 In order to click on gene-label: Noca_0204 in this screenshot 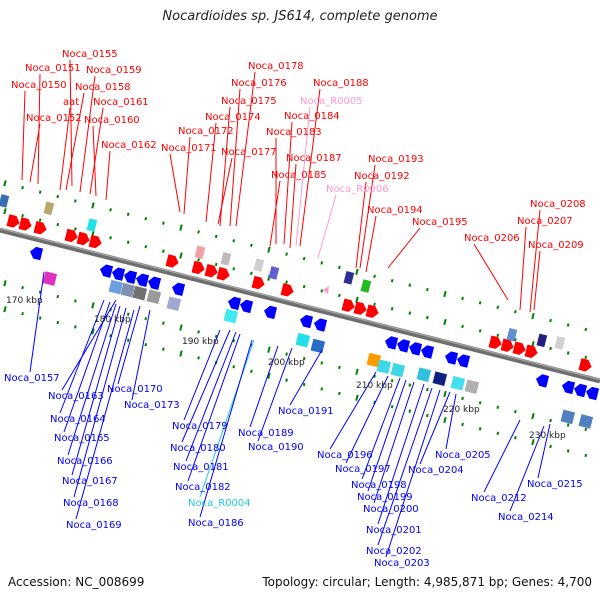, I will do `click(436, 470)`.